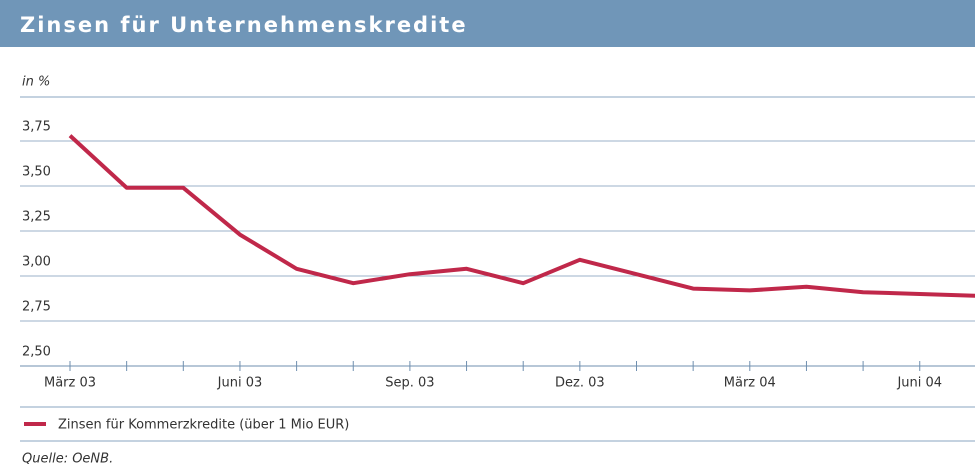  What do you see at coordinates (36, 307) in the screenshot?
I see `y-tick-label: 2,75` at bounding box center [36, 307].